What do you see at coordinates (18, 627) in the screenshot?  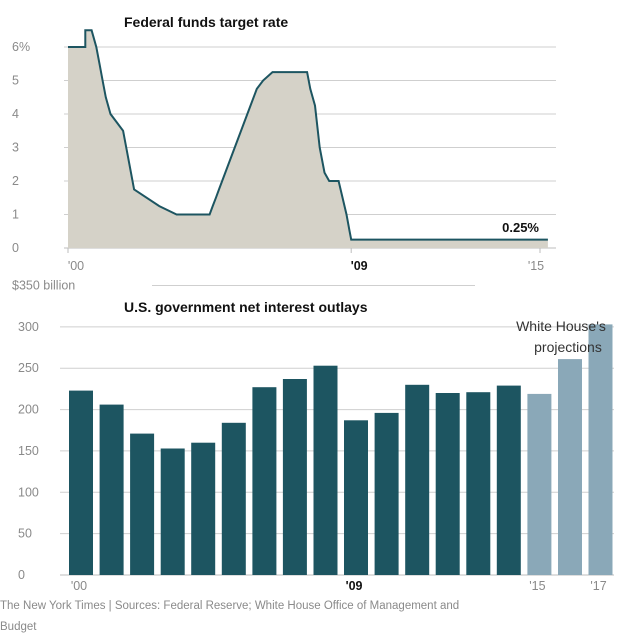 I see `footer-credit-line-2: Budget` at bounding box center [18, 627].